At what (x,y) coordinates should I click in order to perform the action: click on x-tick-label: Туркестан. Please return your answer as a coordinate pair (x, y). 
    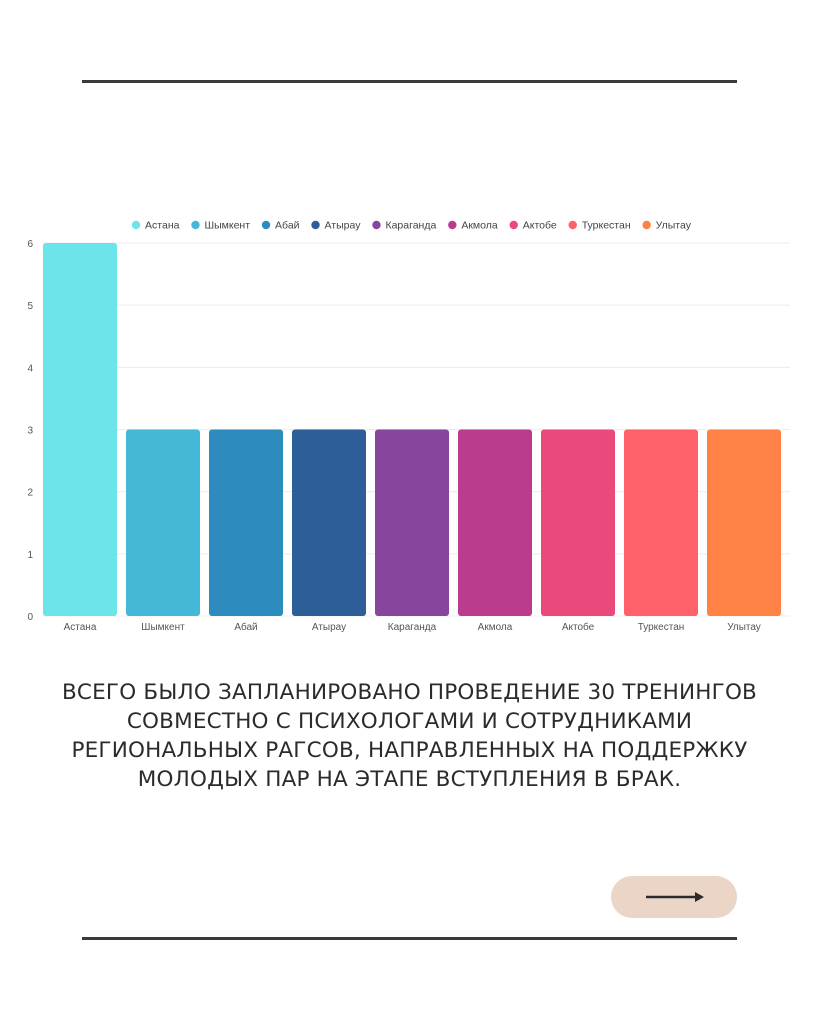
    Looking at the image, I should click on (661, 627).